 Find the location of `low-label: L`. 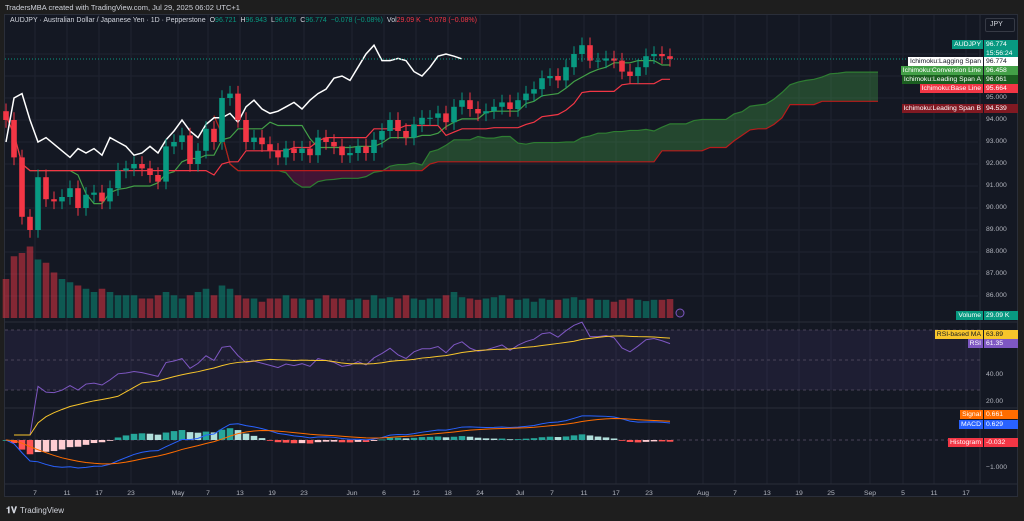

low-label: L is located at coordinates (272, 20).